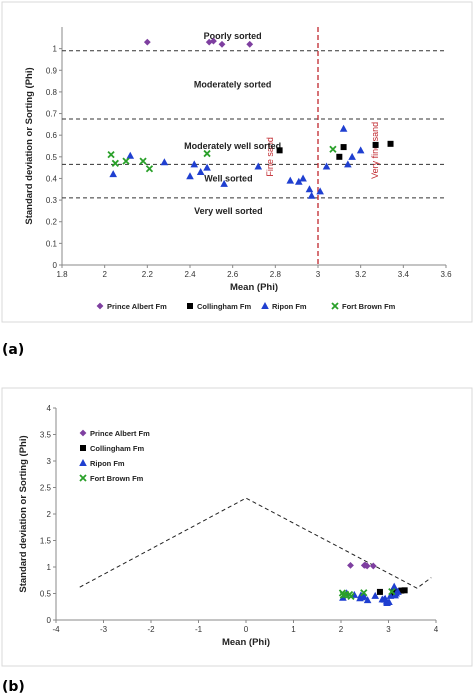 This screenshot has width=474, height=694. What do you see at coordinates (52, 157) in the screenshot?
I see `y-tick-label: 0.5` at bounding box center [52, 157].